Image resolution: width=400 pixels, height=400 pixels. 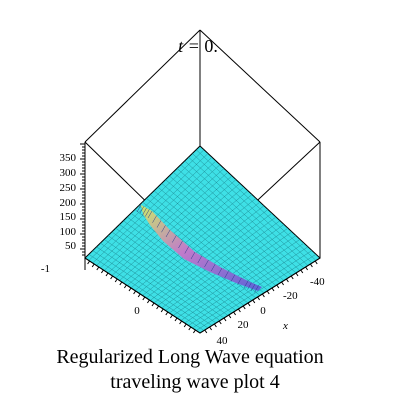 I want to click on caption-line-2: traveling wave plot 4, so click(x=194, y=382).